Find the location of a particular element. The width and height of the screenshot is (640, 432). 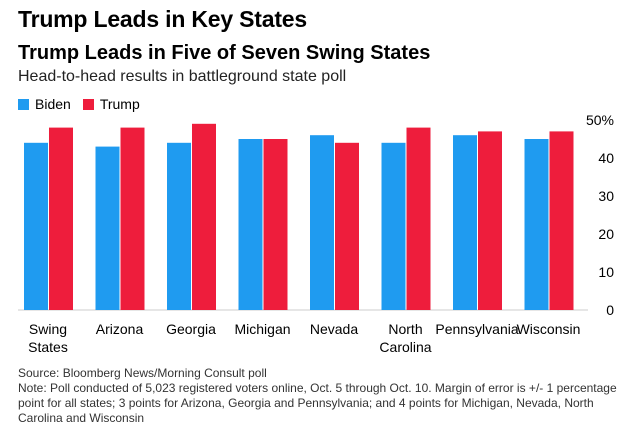

x-tick-label-line: Pennsylvania is located at coordinates (476, 329).